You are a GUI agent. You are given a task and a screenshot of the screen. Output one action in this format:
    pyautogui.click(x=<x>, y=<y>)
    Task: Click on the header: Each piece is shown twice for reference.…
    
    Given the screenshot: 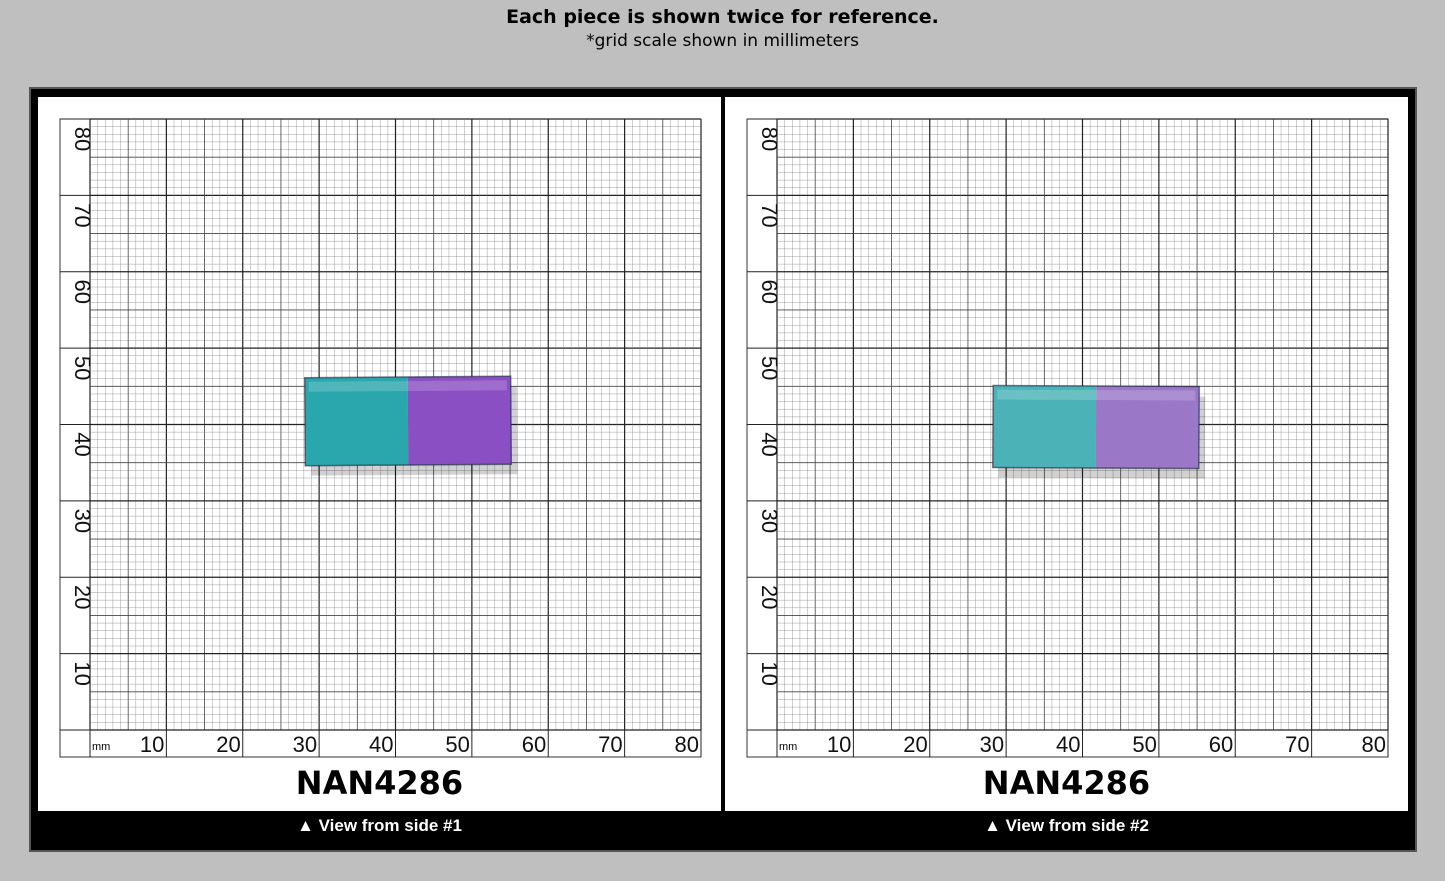 What is the action you would take?
    pyautogui.click(x=722, y=28)
    